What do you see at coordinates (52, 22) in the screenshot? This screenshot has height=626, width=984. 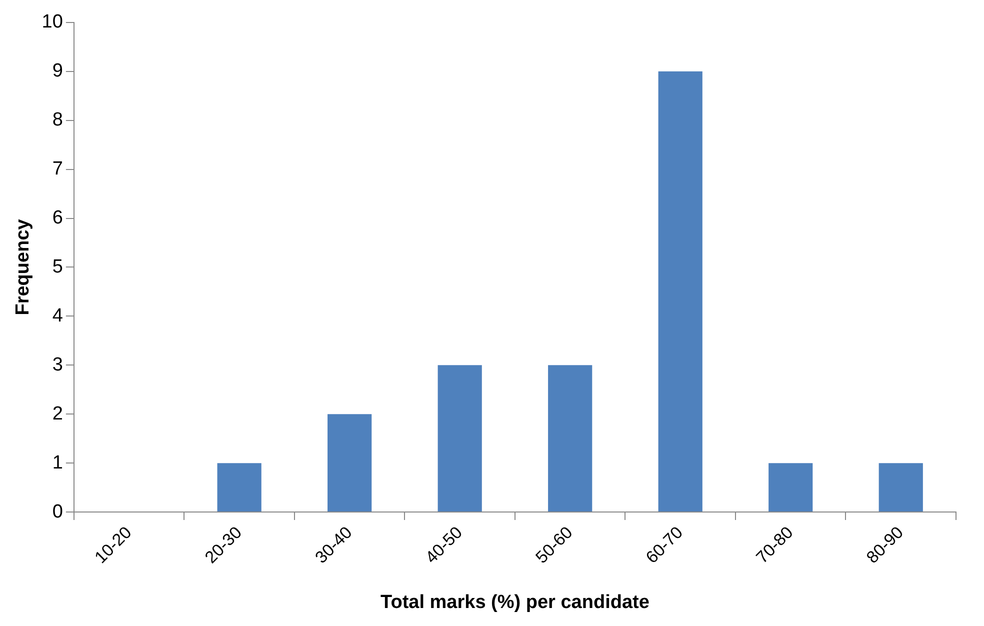 I see `y-tick-label: 10` at bounding box center [52, 22].